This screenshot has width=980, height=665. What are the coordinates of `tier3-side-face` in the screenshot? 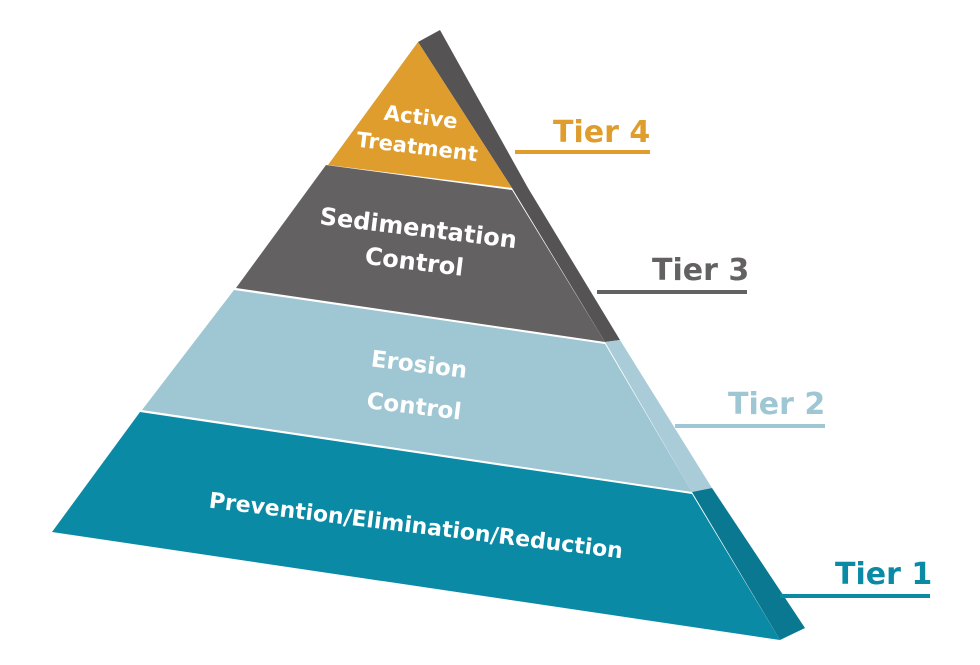 It's located at (566, 265).